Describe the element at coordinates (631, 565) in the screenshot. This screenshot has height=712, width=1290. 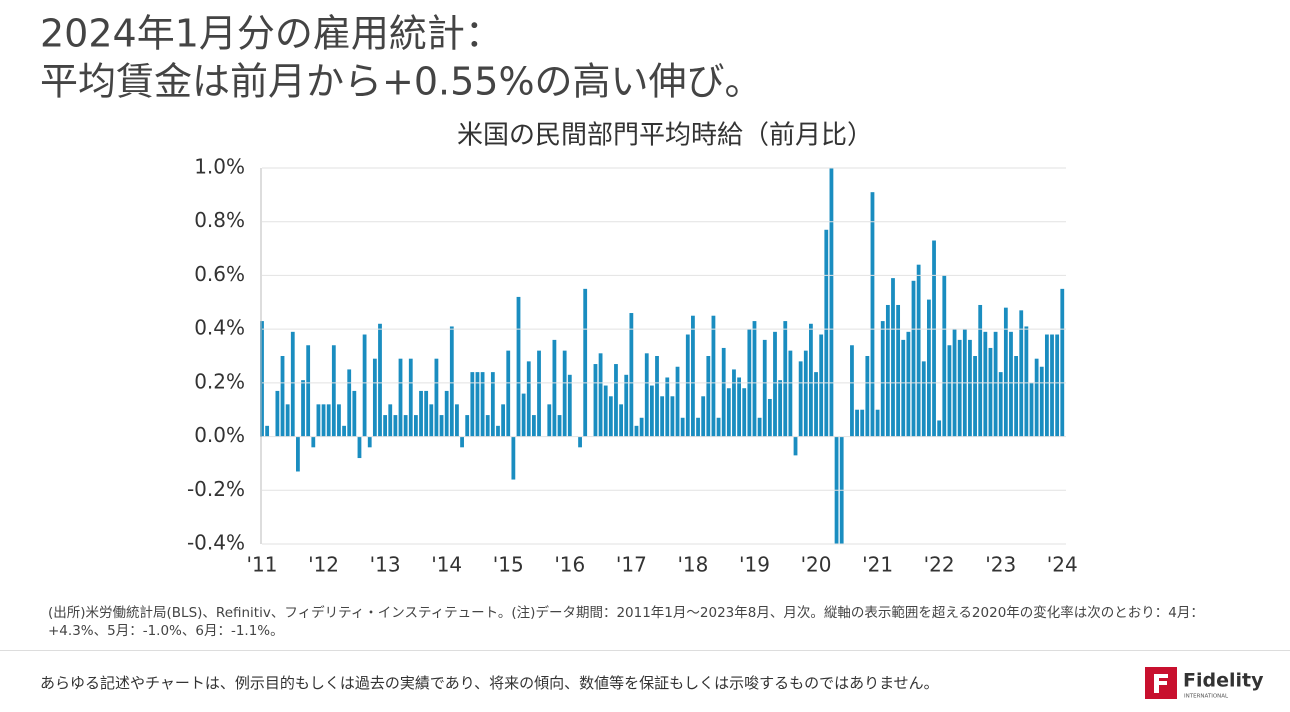
I see `x-tick-label: '17` at that location.